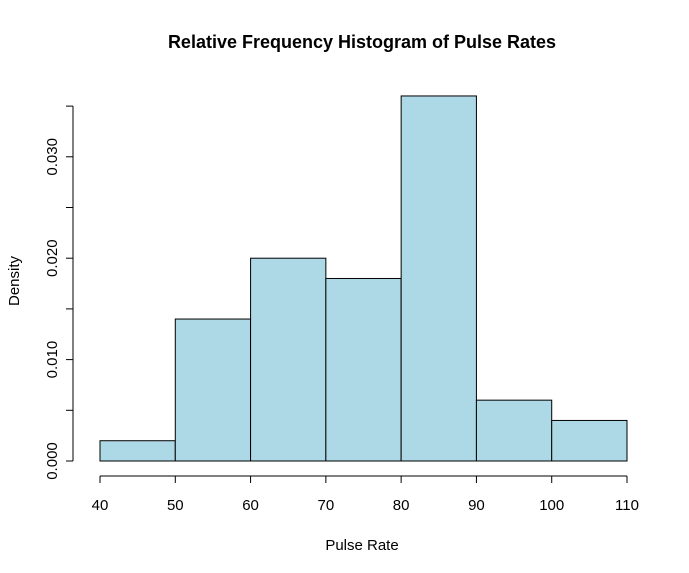 This screenshot has width=689, height=573. What do you see at coordinates (627, 505) in the screenshot?
I see `x-tick-label: 110` at bounding box center [627, 505].